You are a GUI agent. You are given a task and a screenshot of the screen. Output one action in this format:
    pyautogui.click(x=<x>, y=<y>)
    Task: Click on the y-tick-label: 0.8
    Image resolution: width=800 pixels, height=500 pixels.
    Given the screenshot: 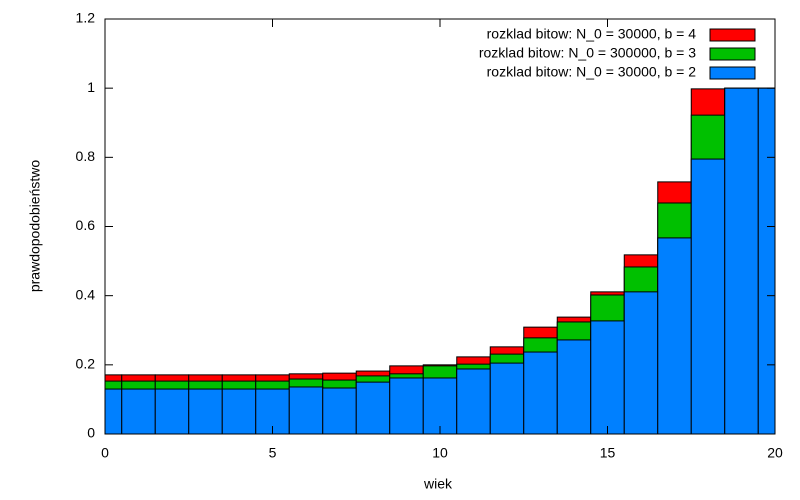 What is the action you would take?
    pyautogui.click(x=86, y=156)
    